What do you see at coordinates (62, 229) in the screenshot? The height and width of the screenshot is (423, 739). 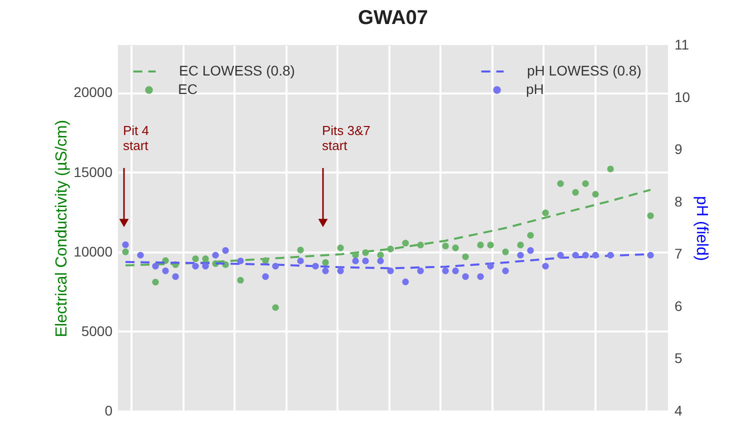 I see `y-axis-title: Electrical Conductivity (µS/cm)` at bounding box center [62, 229].